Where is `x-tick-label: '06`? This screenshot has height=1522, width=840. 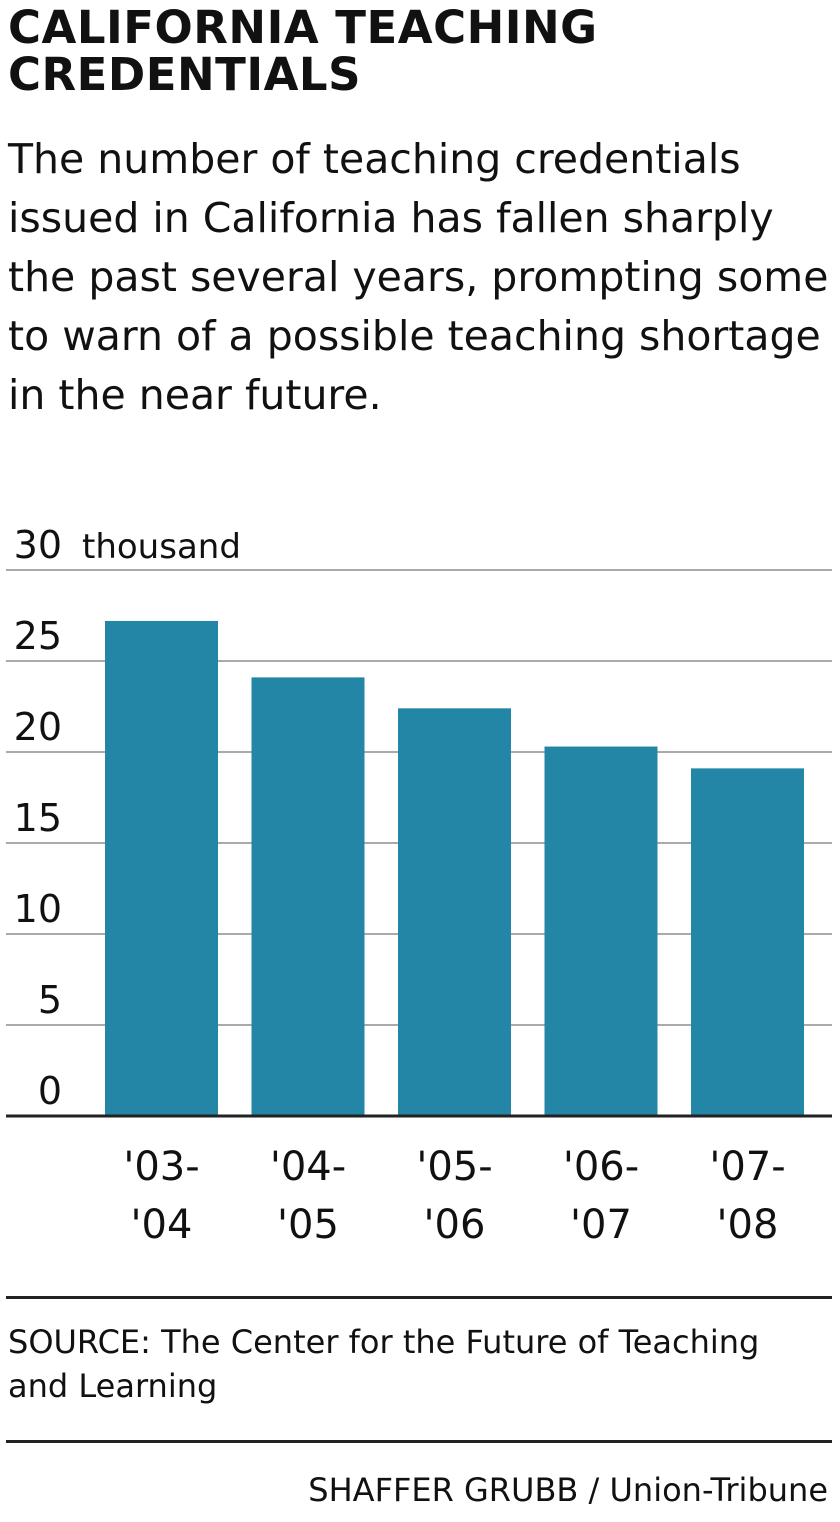
x-tick-label: '06 is located at coordinates (455, 1225).